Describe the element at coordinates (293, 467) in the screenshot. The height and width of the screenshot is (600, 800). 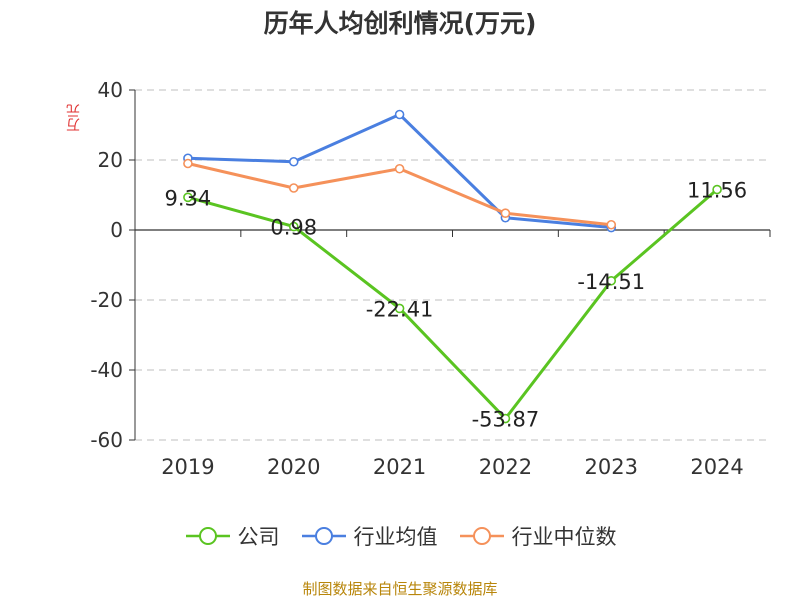
I see `x-tick-label: 2020` at that location.